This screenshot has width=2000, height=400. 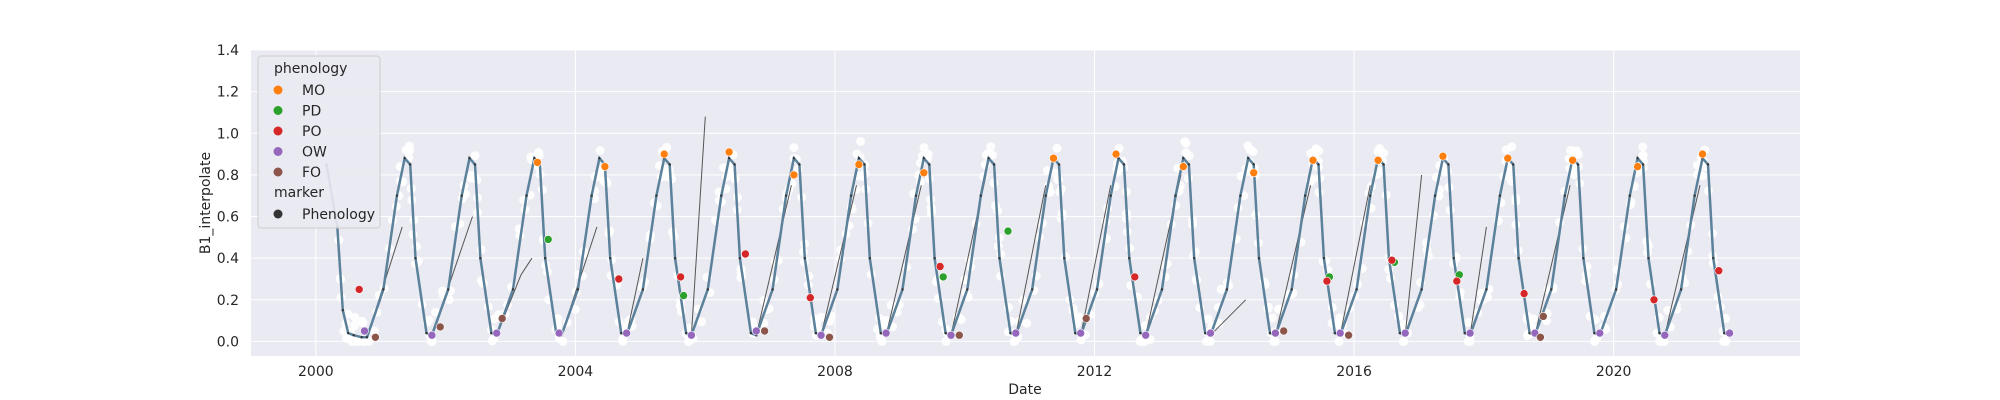 I want to click on legend-entry-label: PD, so click(x=311, y=112).